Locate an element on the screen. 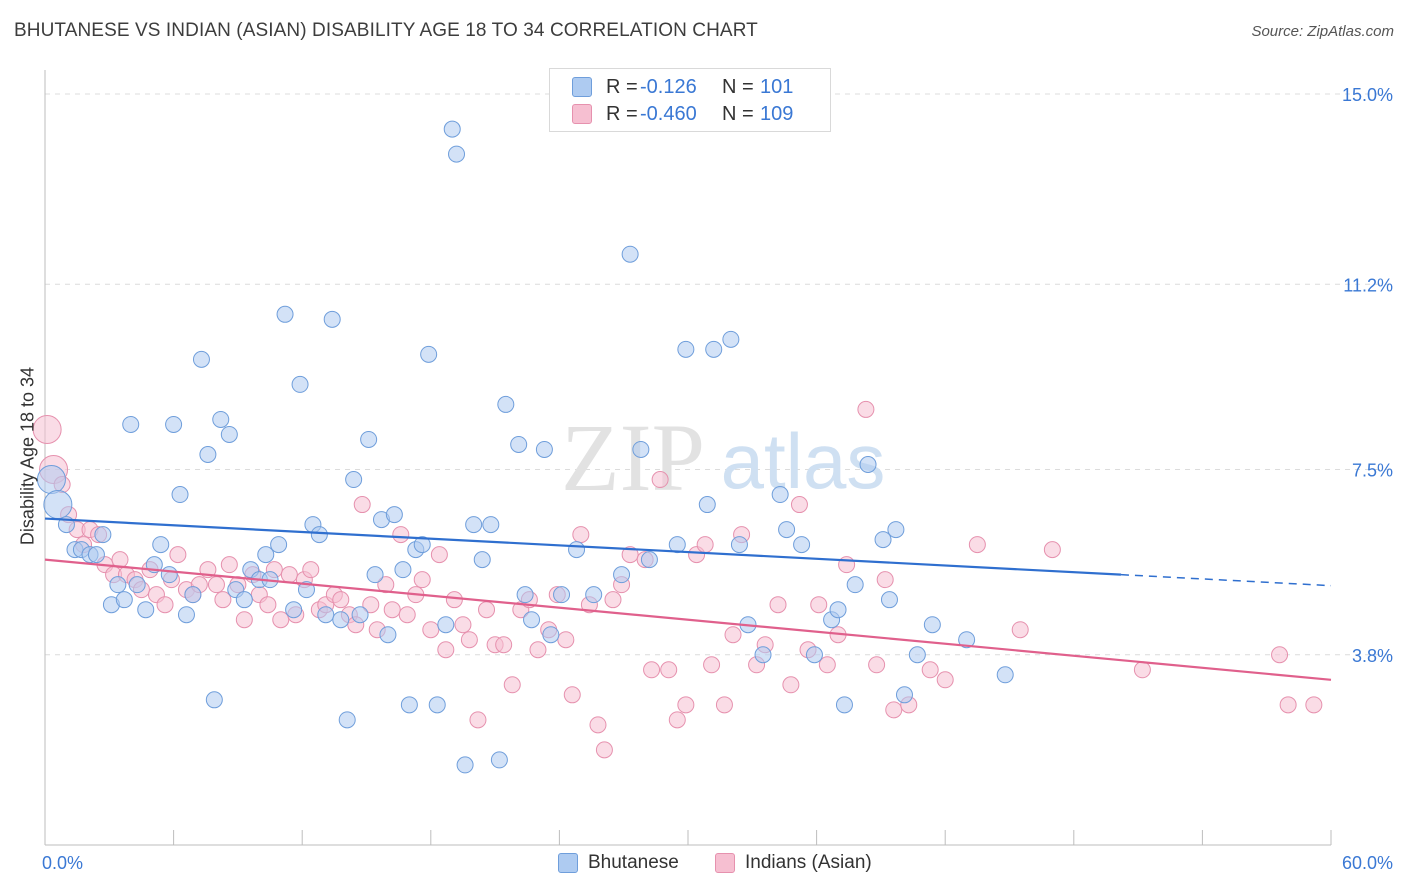  y-tick-label: 15.0% is located at coordinates (1367, 95).